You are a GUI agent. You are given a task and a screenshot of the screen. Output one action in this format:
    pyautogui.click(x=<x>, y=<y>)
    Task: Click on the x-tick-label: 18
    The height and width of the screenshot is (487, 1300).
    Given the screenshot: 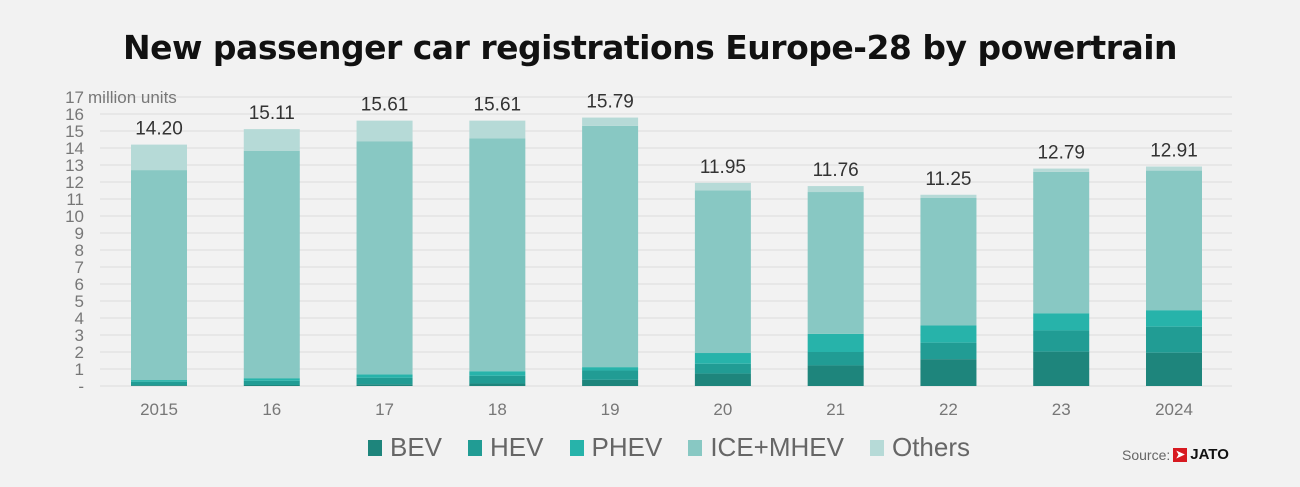 What is the action you would take?
    pyautogui.click(x=497, y=409)
    